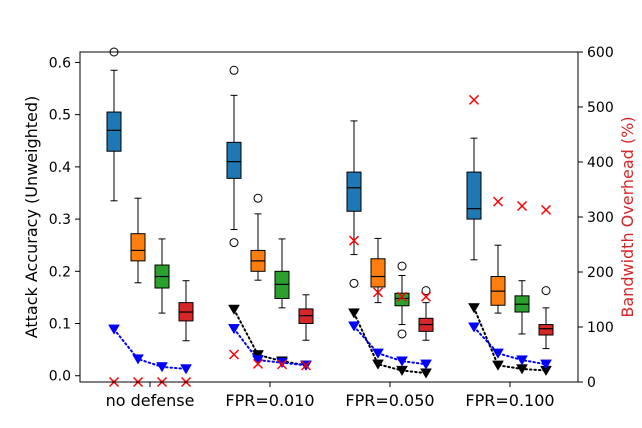  Describe the element at coordinates (60, 272) in the screenshot. I see `y-tick-label: 0.2` at that location.